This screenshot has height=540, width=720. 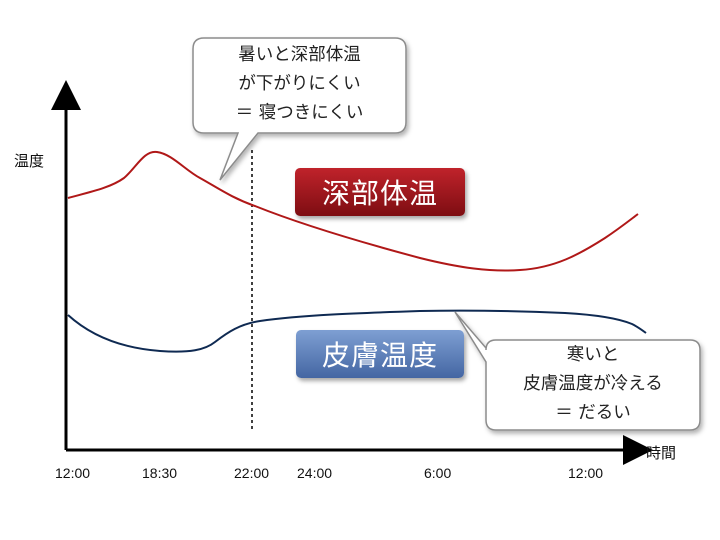 I want to click on skin-temperature-badge: 皮膚温度, so click(x=380, y=354).